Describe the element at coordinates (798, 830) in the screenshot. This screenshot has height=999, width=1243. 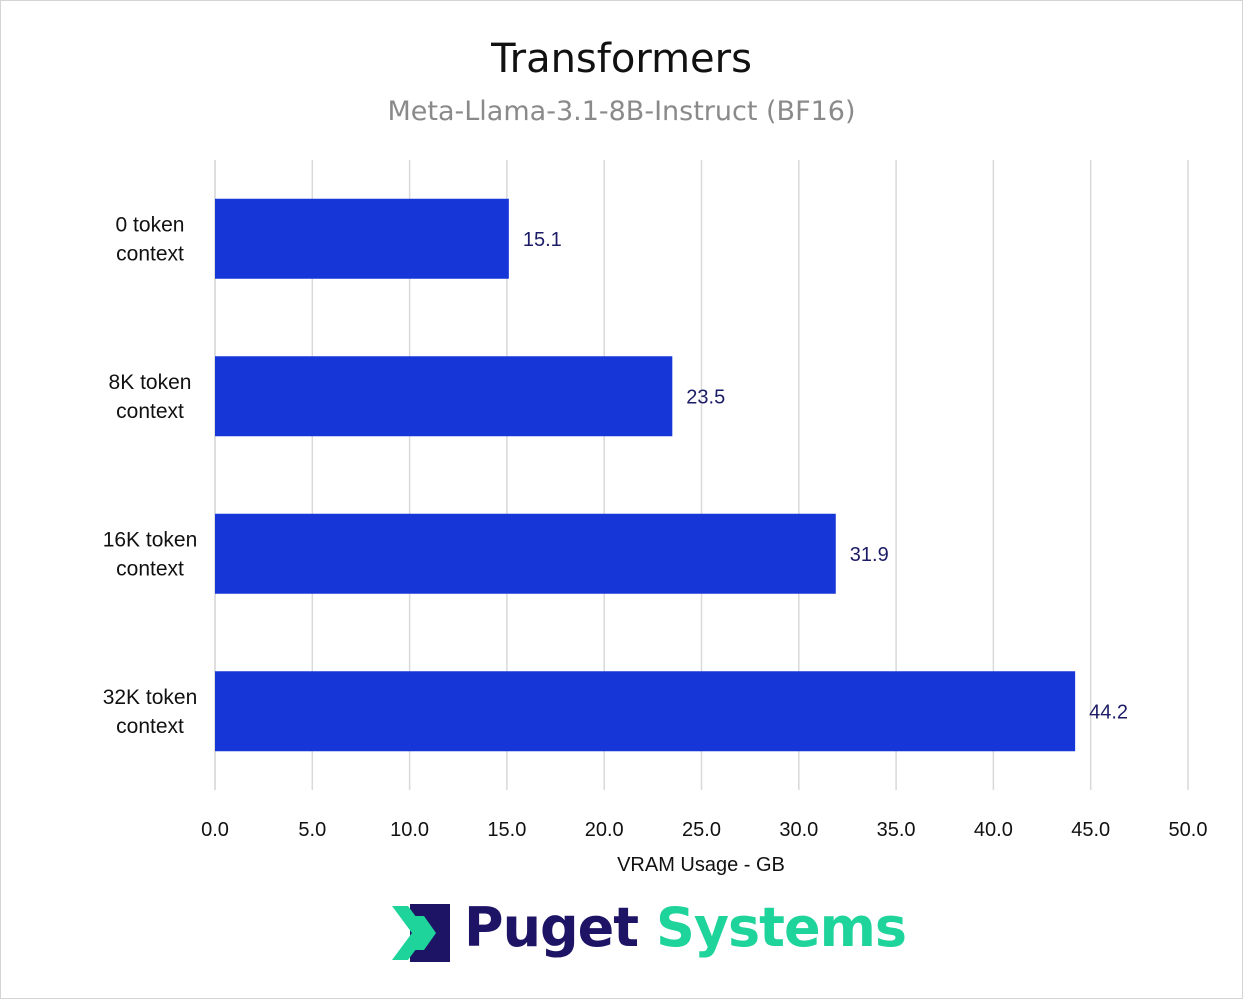
I see `x-tick-label: 30.0` at that location.